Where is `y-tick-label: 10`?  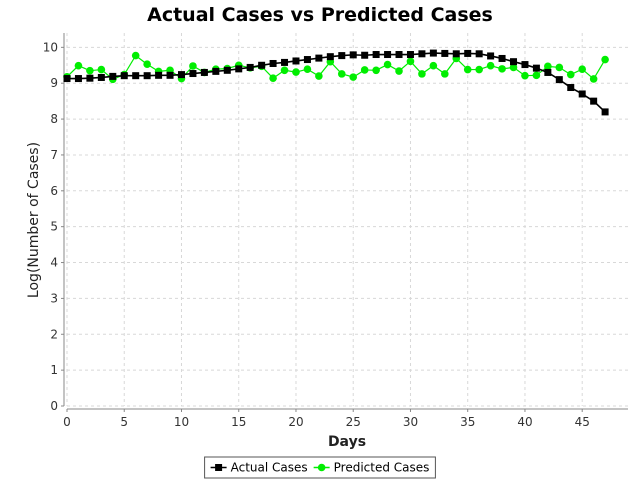 y-tick-label: 10 is located at coordinates (50, 47).